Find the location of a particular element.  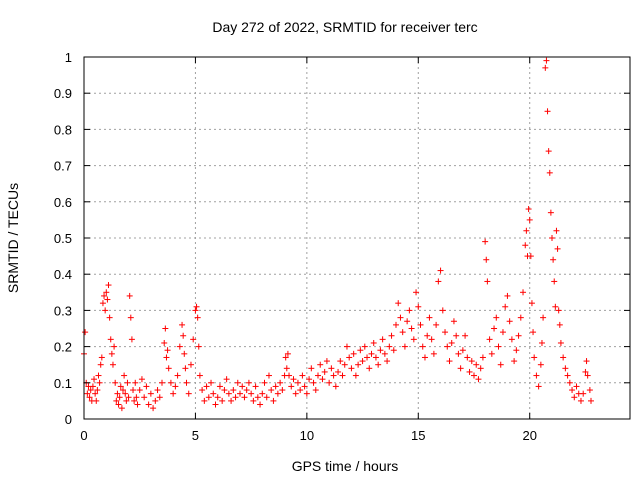

y-tick-label: 0.5 is located at coordinates (63, 238).